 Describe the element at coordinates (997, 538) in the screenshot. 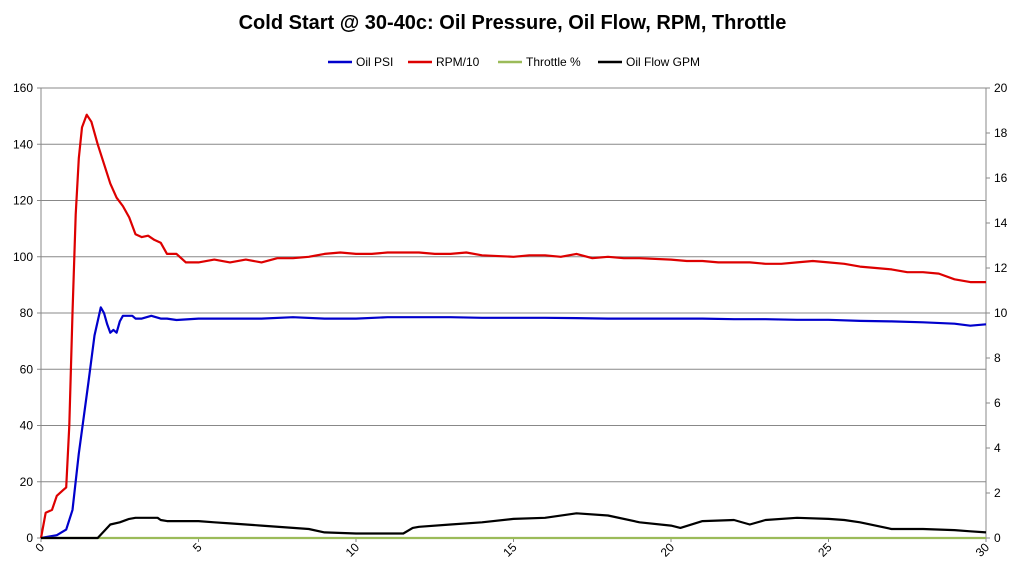

I see `y-tick-label-right: 0` at that location.